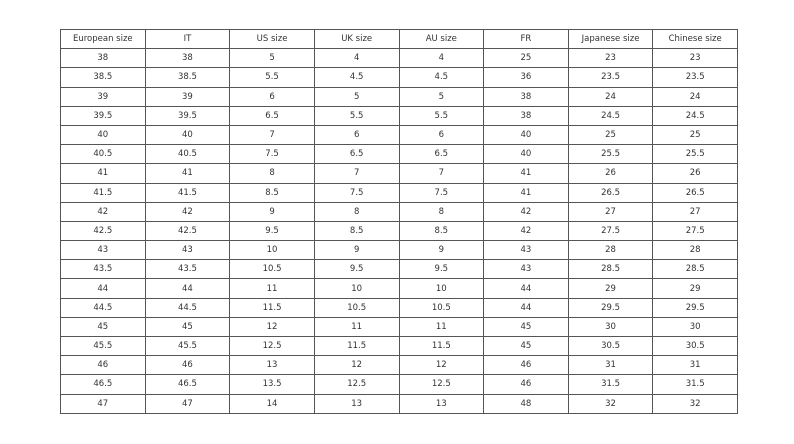 This screenshot has width=794, height=444. I want to click on table-row: 43 43 10 9 9 43 28 28, so click(399, 250).